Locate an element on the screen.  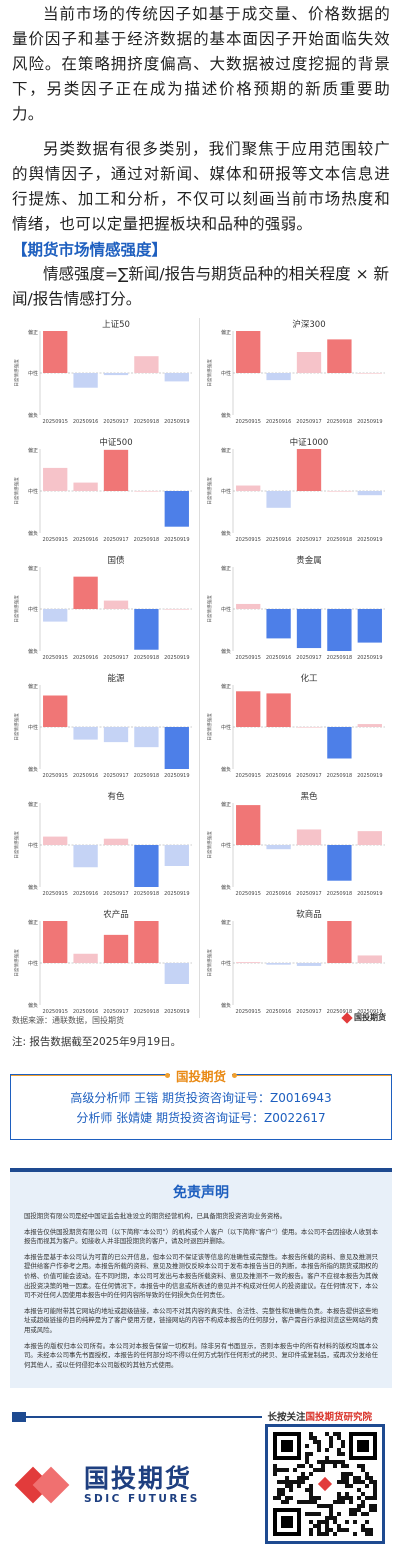
follow-prefix: 长按关注 is located at coordinates (286, 1418).